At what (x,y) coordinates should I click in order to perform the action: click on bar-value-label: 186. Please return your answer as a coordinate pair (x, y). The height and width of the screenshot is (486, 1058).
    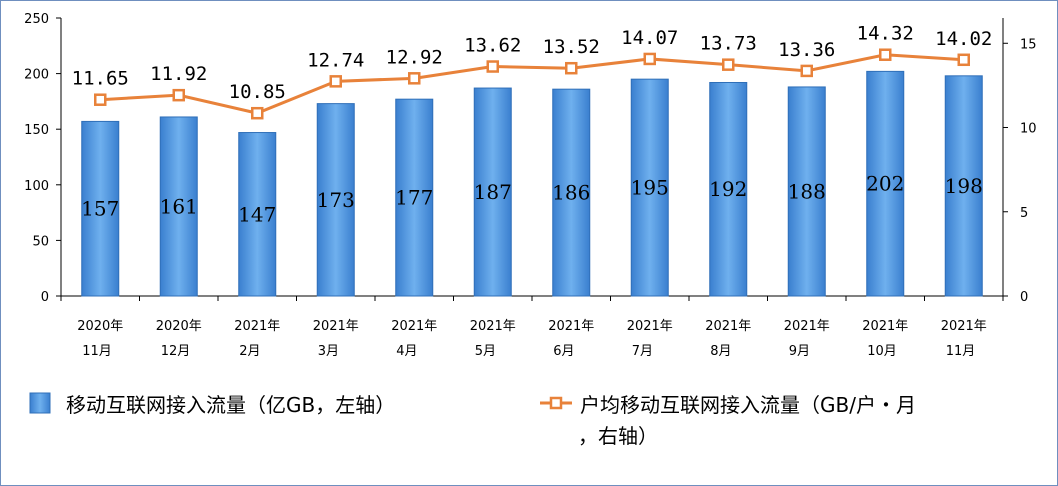
    Looking at the image, I should click on (571, 193).